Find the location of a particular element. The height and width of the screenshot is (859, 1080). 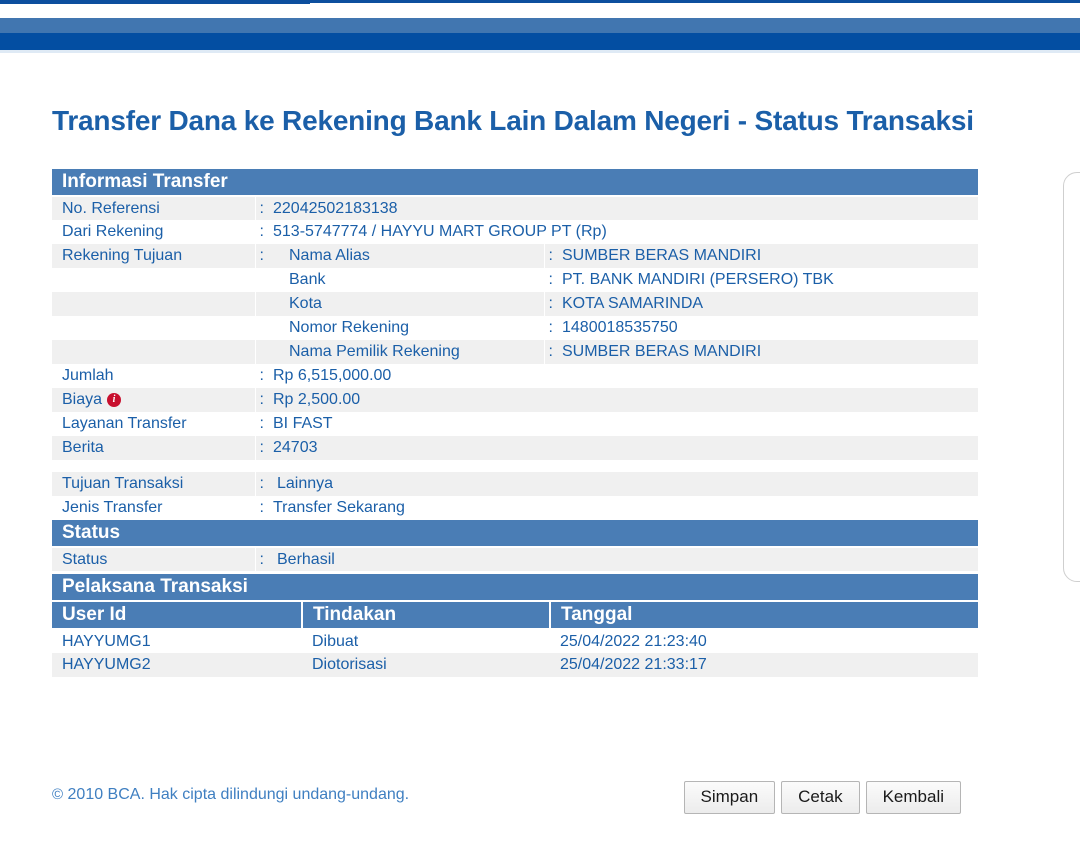

table-row: Status : Berhasil is located at coordinates (515, 559).